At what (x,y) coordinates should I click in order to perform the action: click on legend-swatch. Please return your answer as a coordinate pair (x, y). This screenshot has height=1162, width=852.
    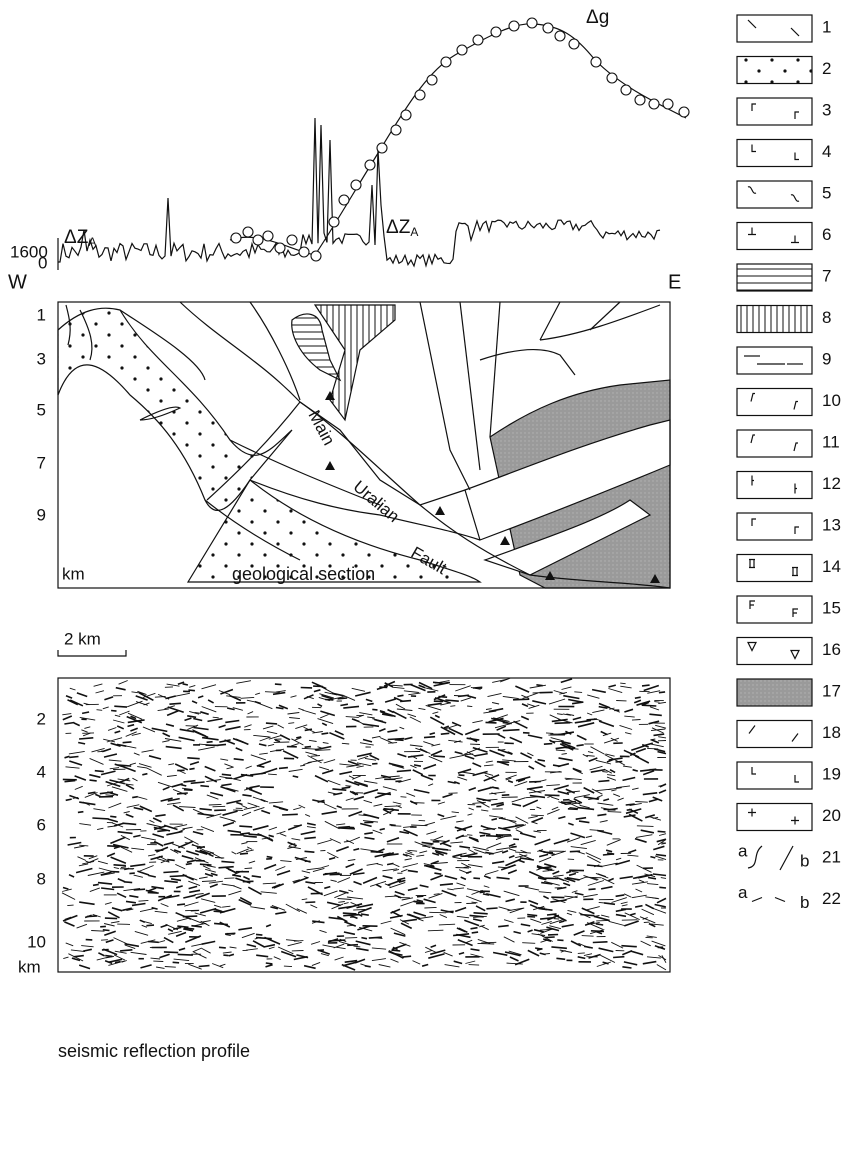
    Looking at the image, I should click on (774, 734).